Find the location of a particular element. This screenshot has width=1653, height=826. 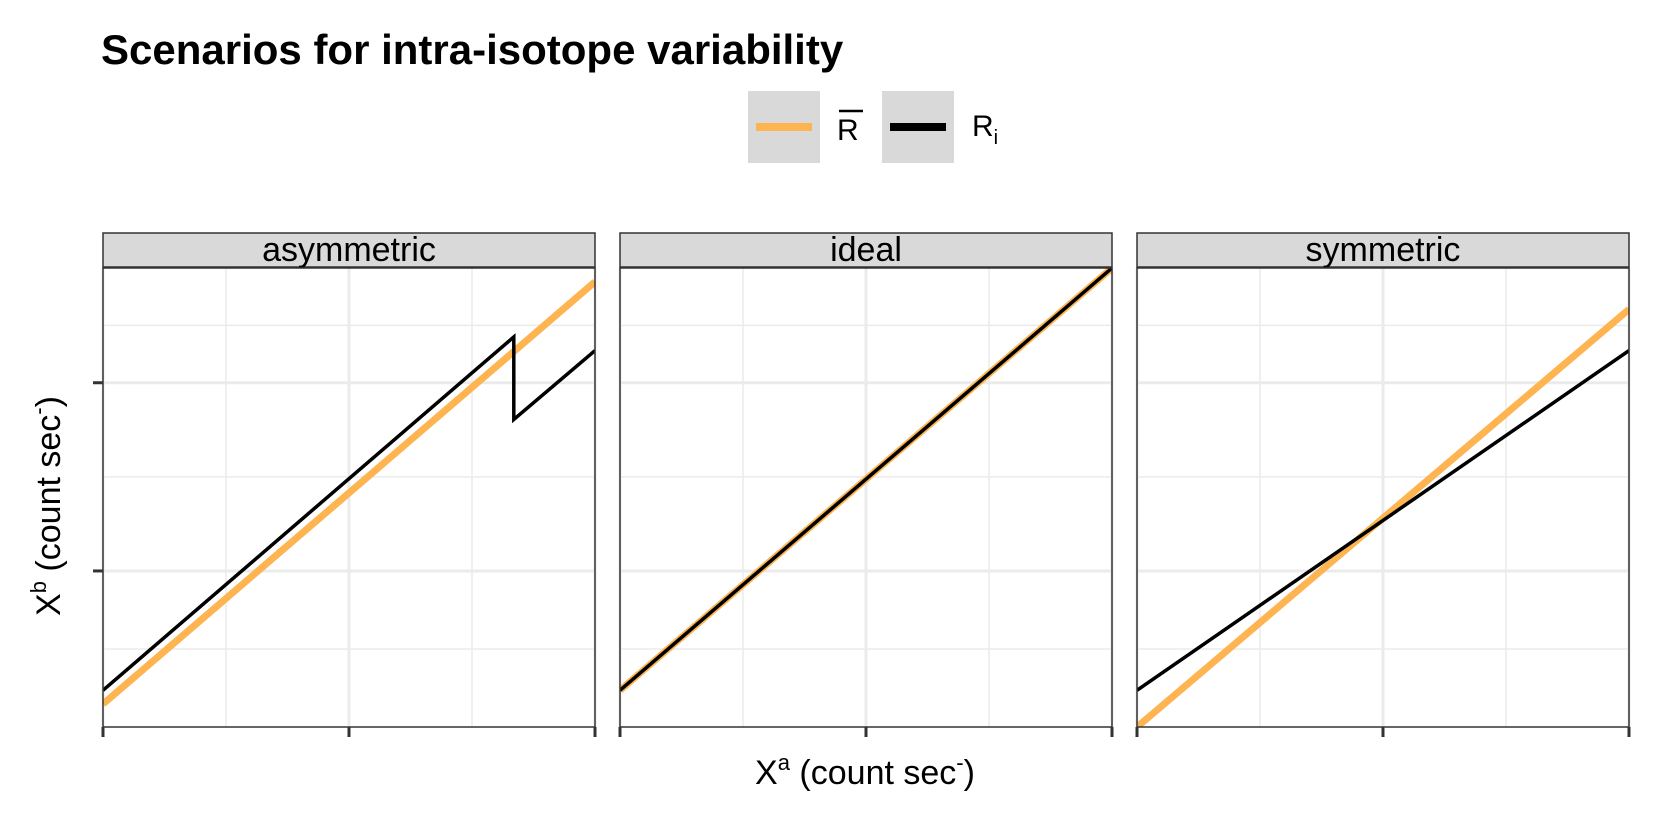

strip-asymmetric is located at coordinates (349, 250).